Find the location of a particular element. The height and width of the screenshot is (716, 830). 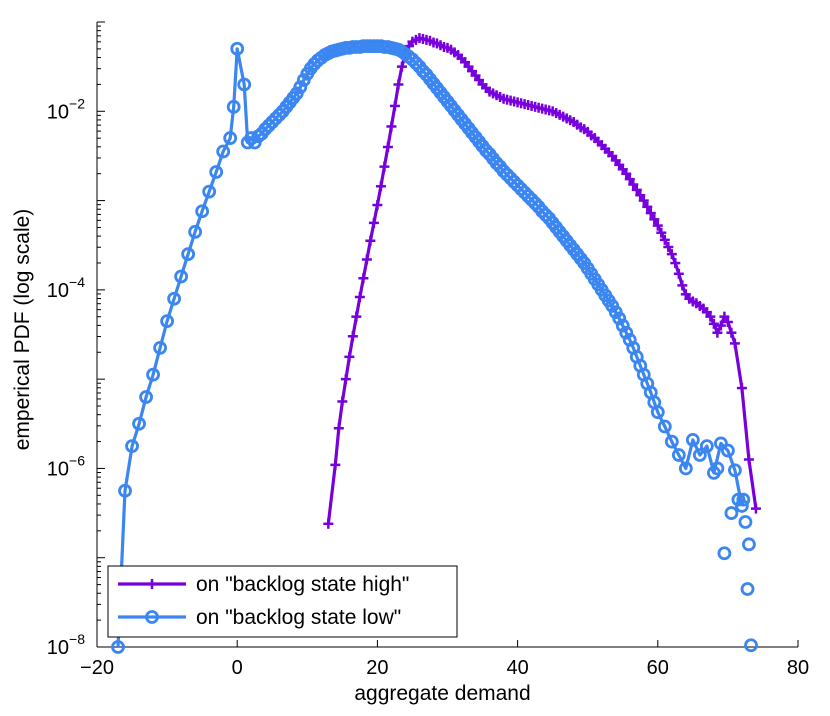

x-tick-label: 80 is located at coordinates (798, 668).